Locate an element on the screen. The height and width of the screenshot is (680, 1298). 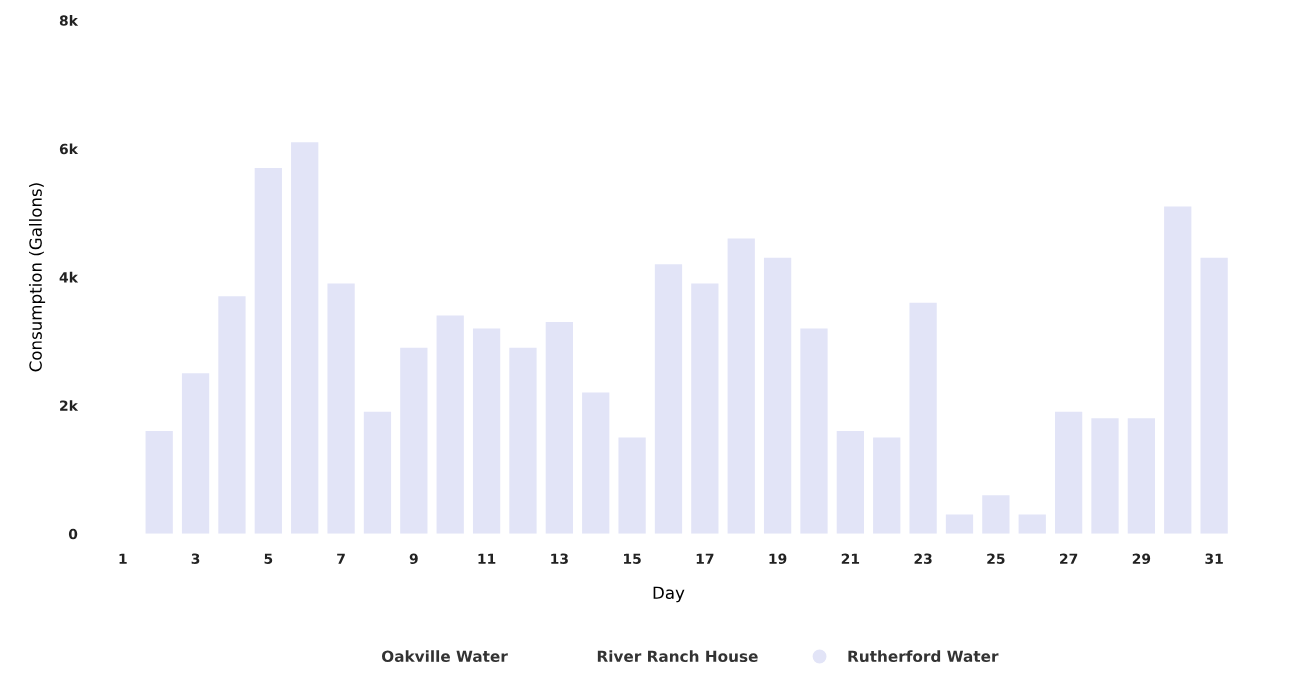
x-tick-label: 29 is located at coordinates (1141, 558).